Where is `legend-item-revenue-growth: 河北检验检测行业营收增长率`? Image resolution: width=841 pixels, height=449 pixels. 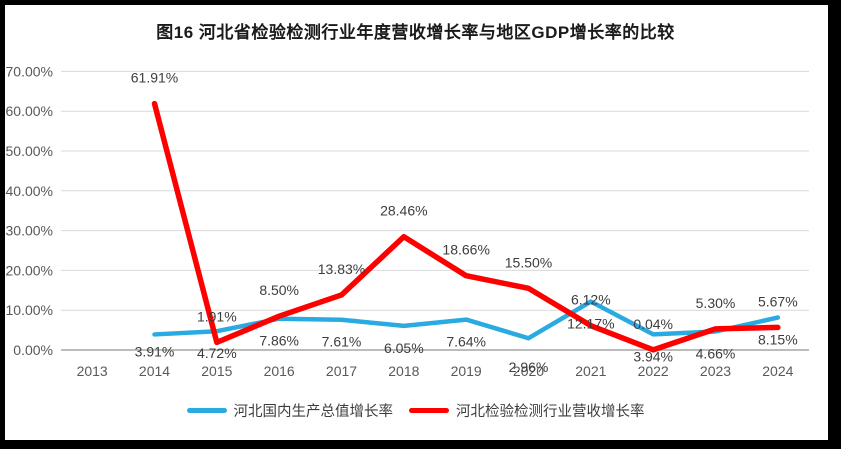
legend-item-revenue-growth: 河北检验检测行业营收增长率 is located at coordinates (527, 410).